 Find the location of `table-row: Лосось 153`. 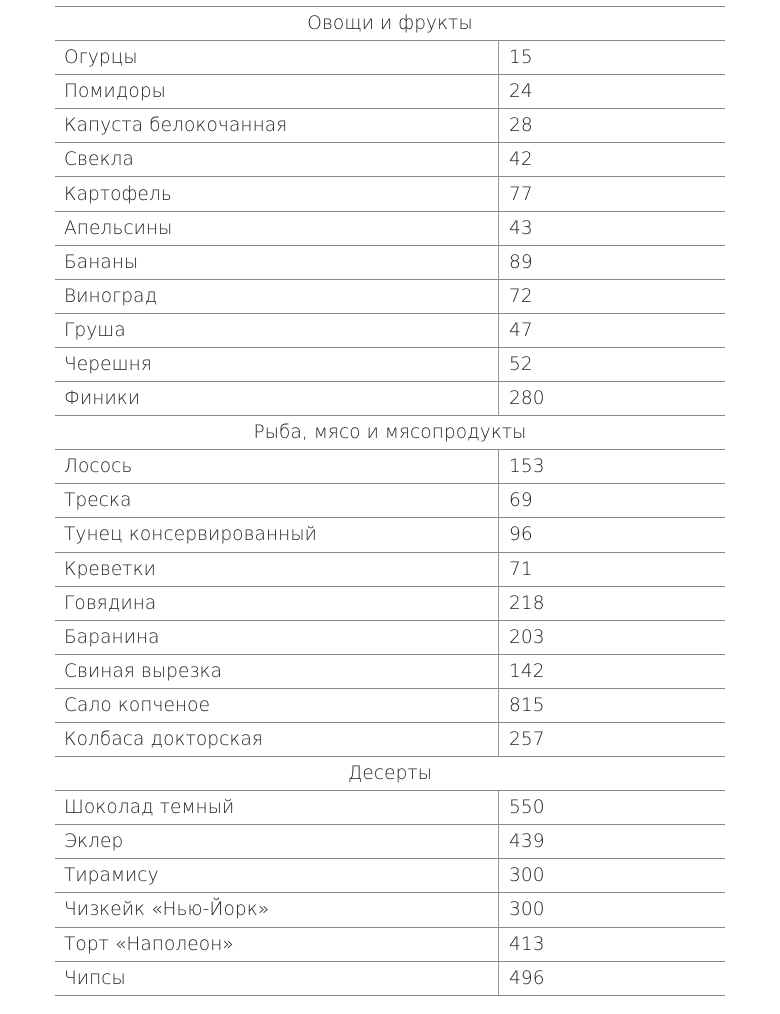

table-row: Лосось 153 is located at coordinates (390, 467).